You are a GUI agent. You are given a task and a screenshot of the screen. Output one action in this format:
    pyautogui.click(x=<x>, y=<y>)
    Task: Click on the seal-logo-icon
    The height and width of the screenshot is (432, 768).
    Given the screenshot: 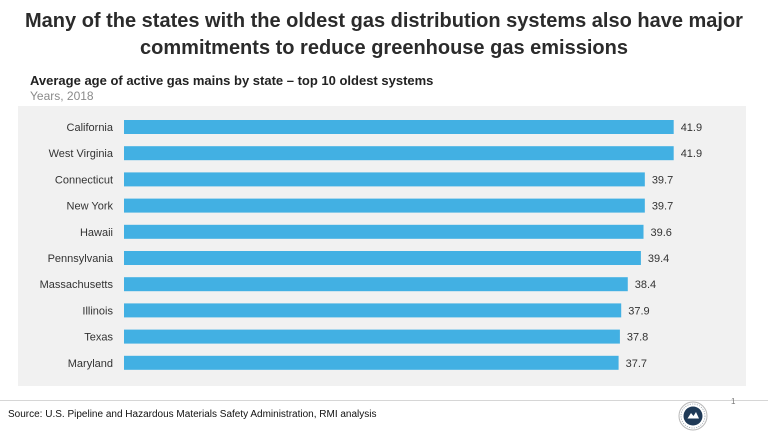 What is the action you would take?
    pyautogui.click(x=693, y=416)
    